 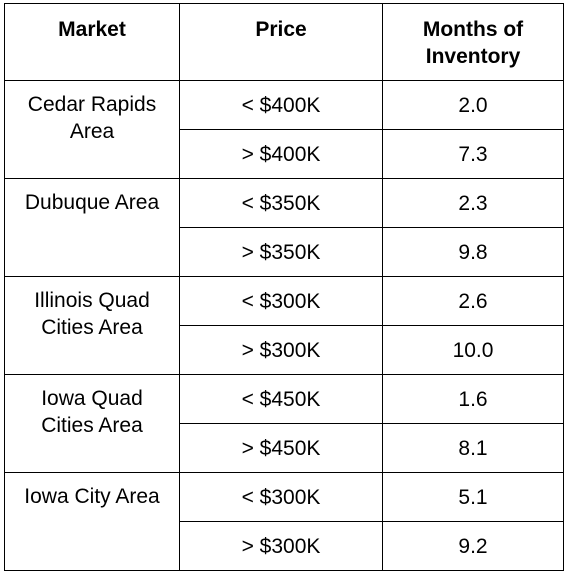 I want to click on table-row: > $450K 8.1, so click(x=284, y=448).